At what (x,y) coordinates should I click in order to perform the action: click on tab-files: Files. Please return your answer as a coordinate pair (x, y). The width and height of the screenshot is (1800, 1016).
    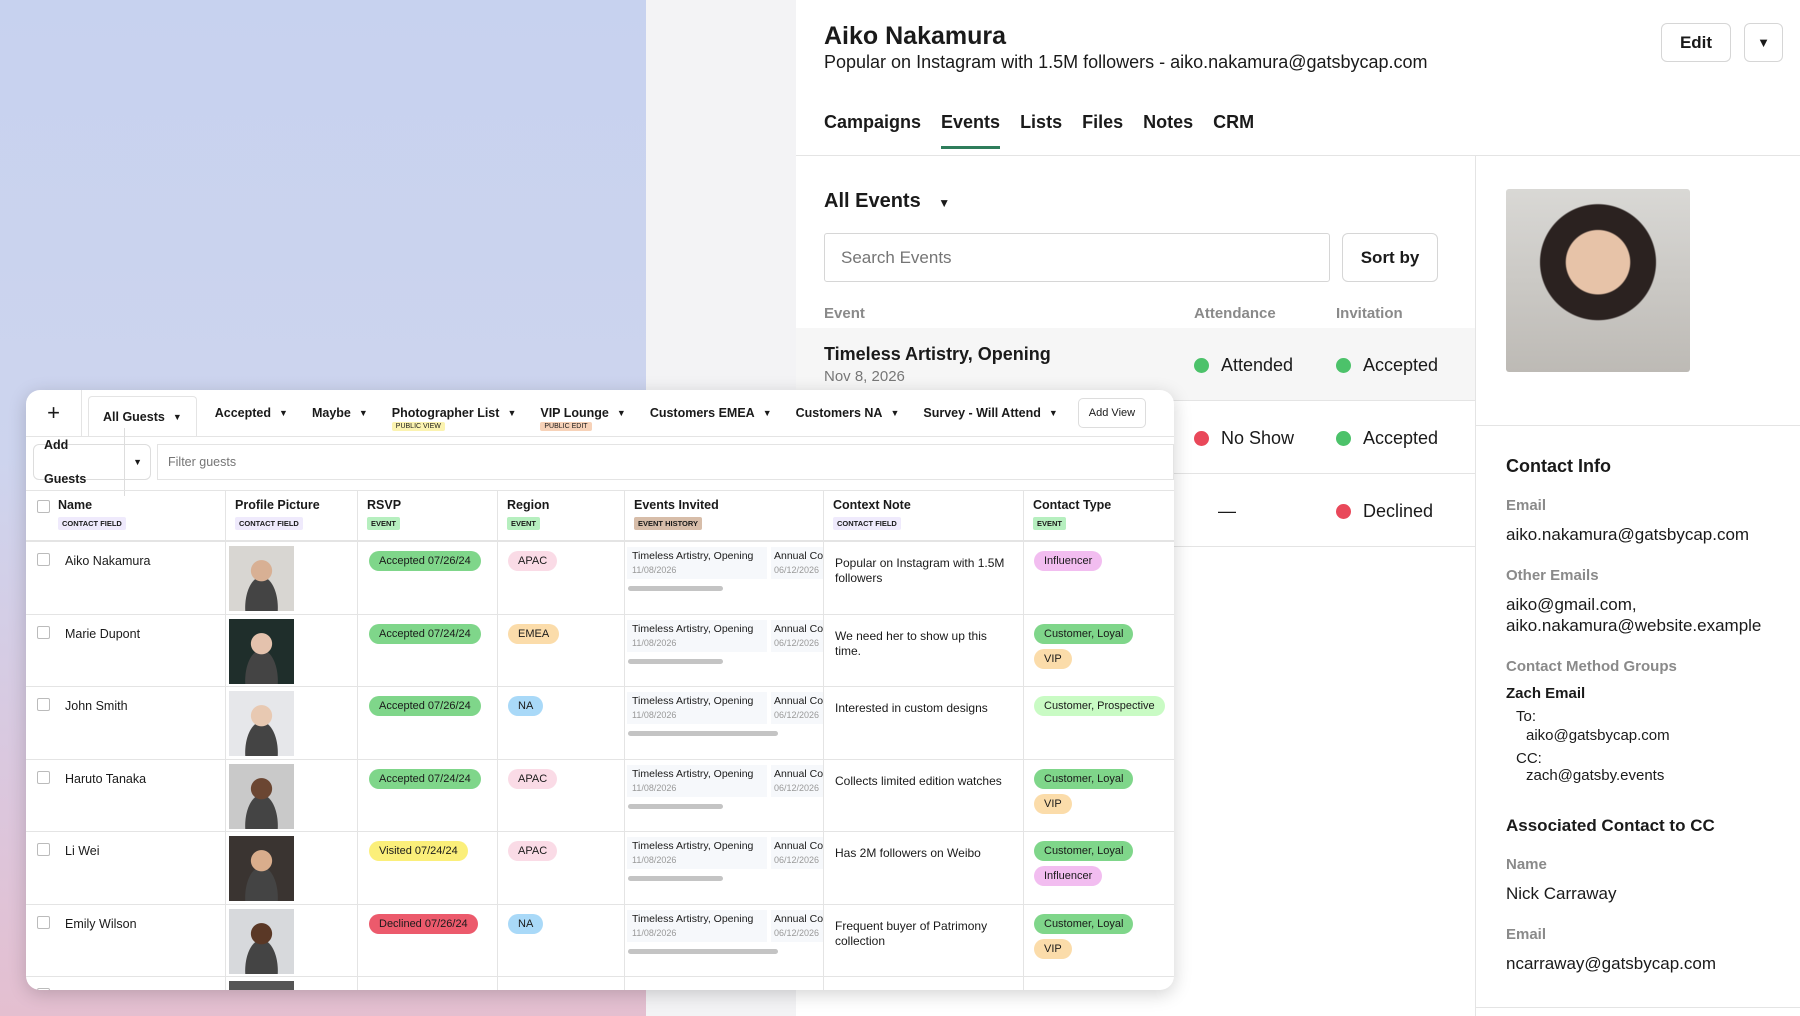
    Looking at the image, I should click on (1103, 122).